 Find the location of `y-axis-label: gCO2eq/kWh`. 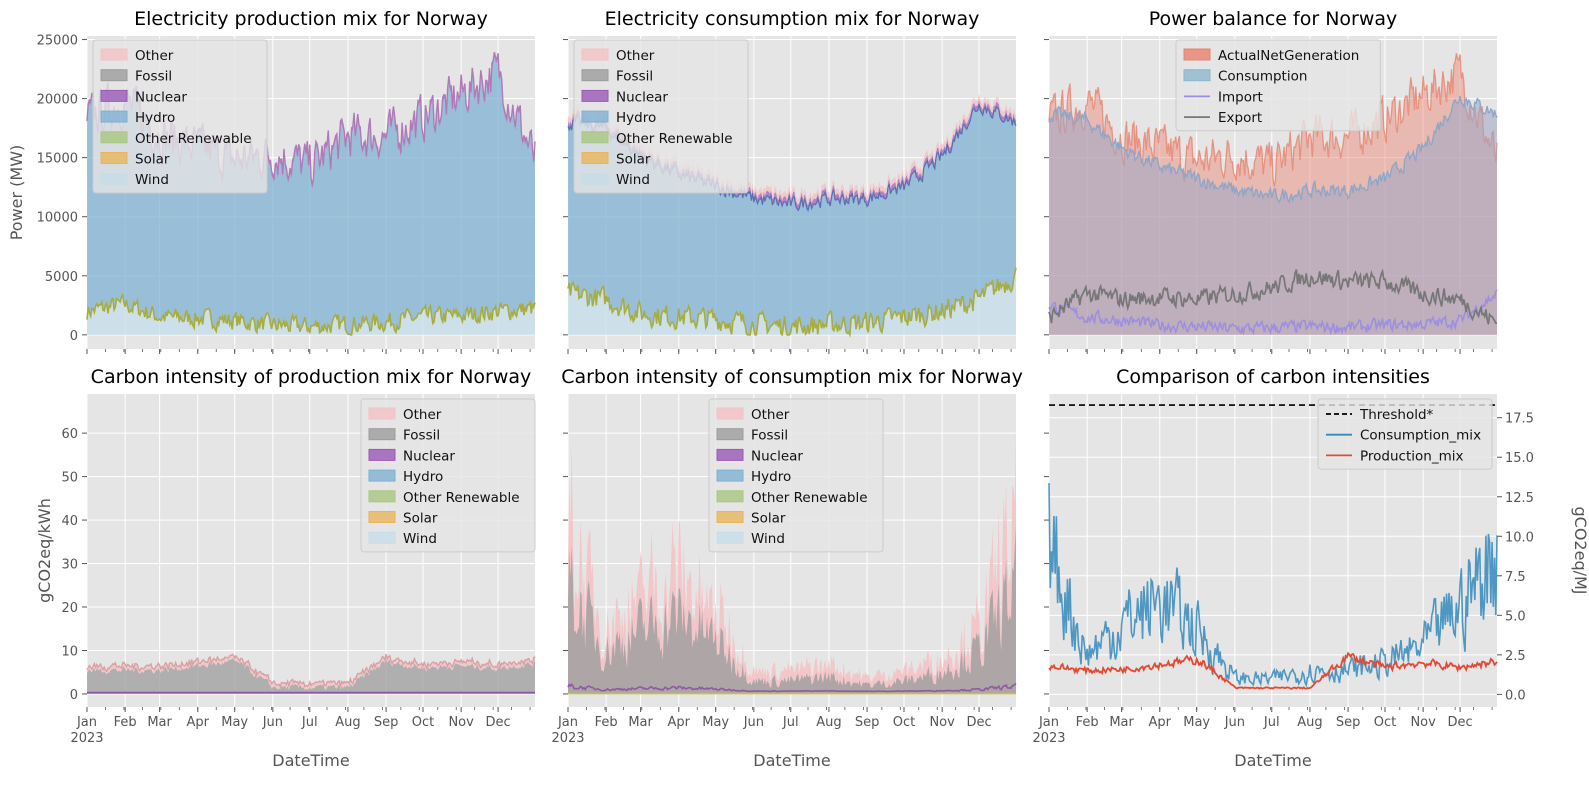

y-axis-label: gCO2eq/kWh is located at coordinates (44, 550).